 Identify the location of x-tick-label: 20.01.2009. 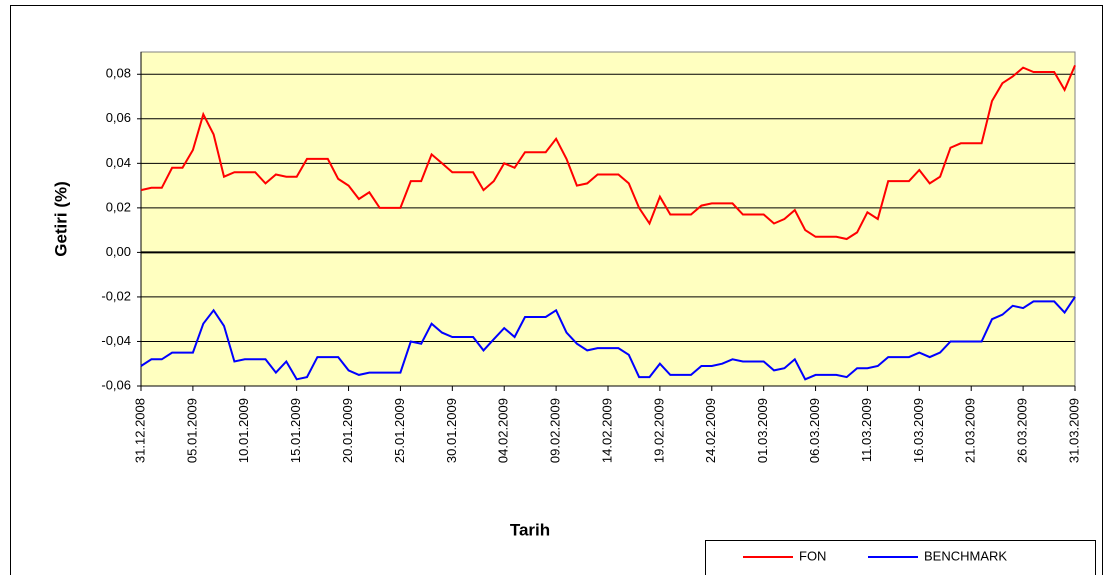
(347, 430).